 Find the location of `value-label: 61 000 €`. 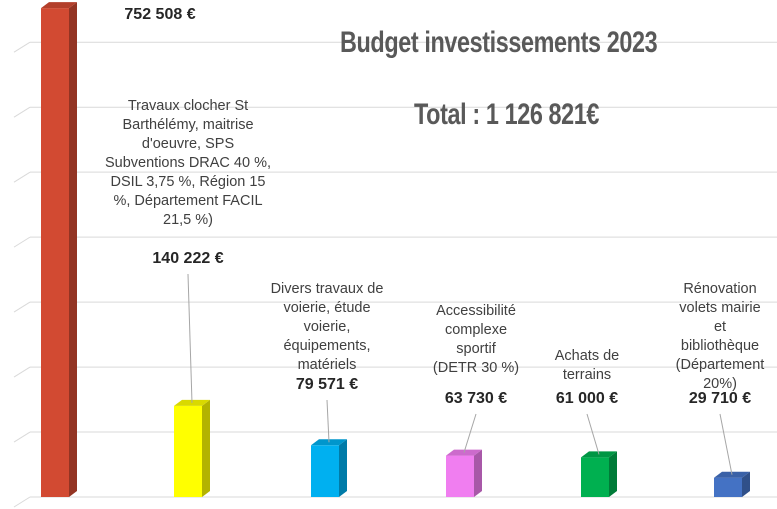

value-label: 61 000 € is located at coordinates (587, 398).